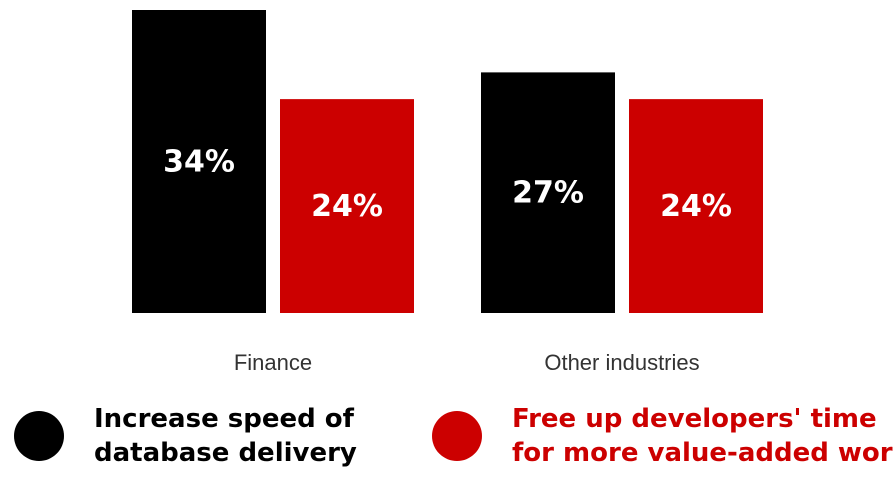  I want to click on legend-label-line: database delivery, so click(225, 453).